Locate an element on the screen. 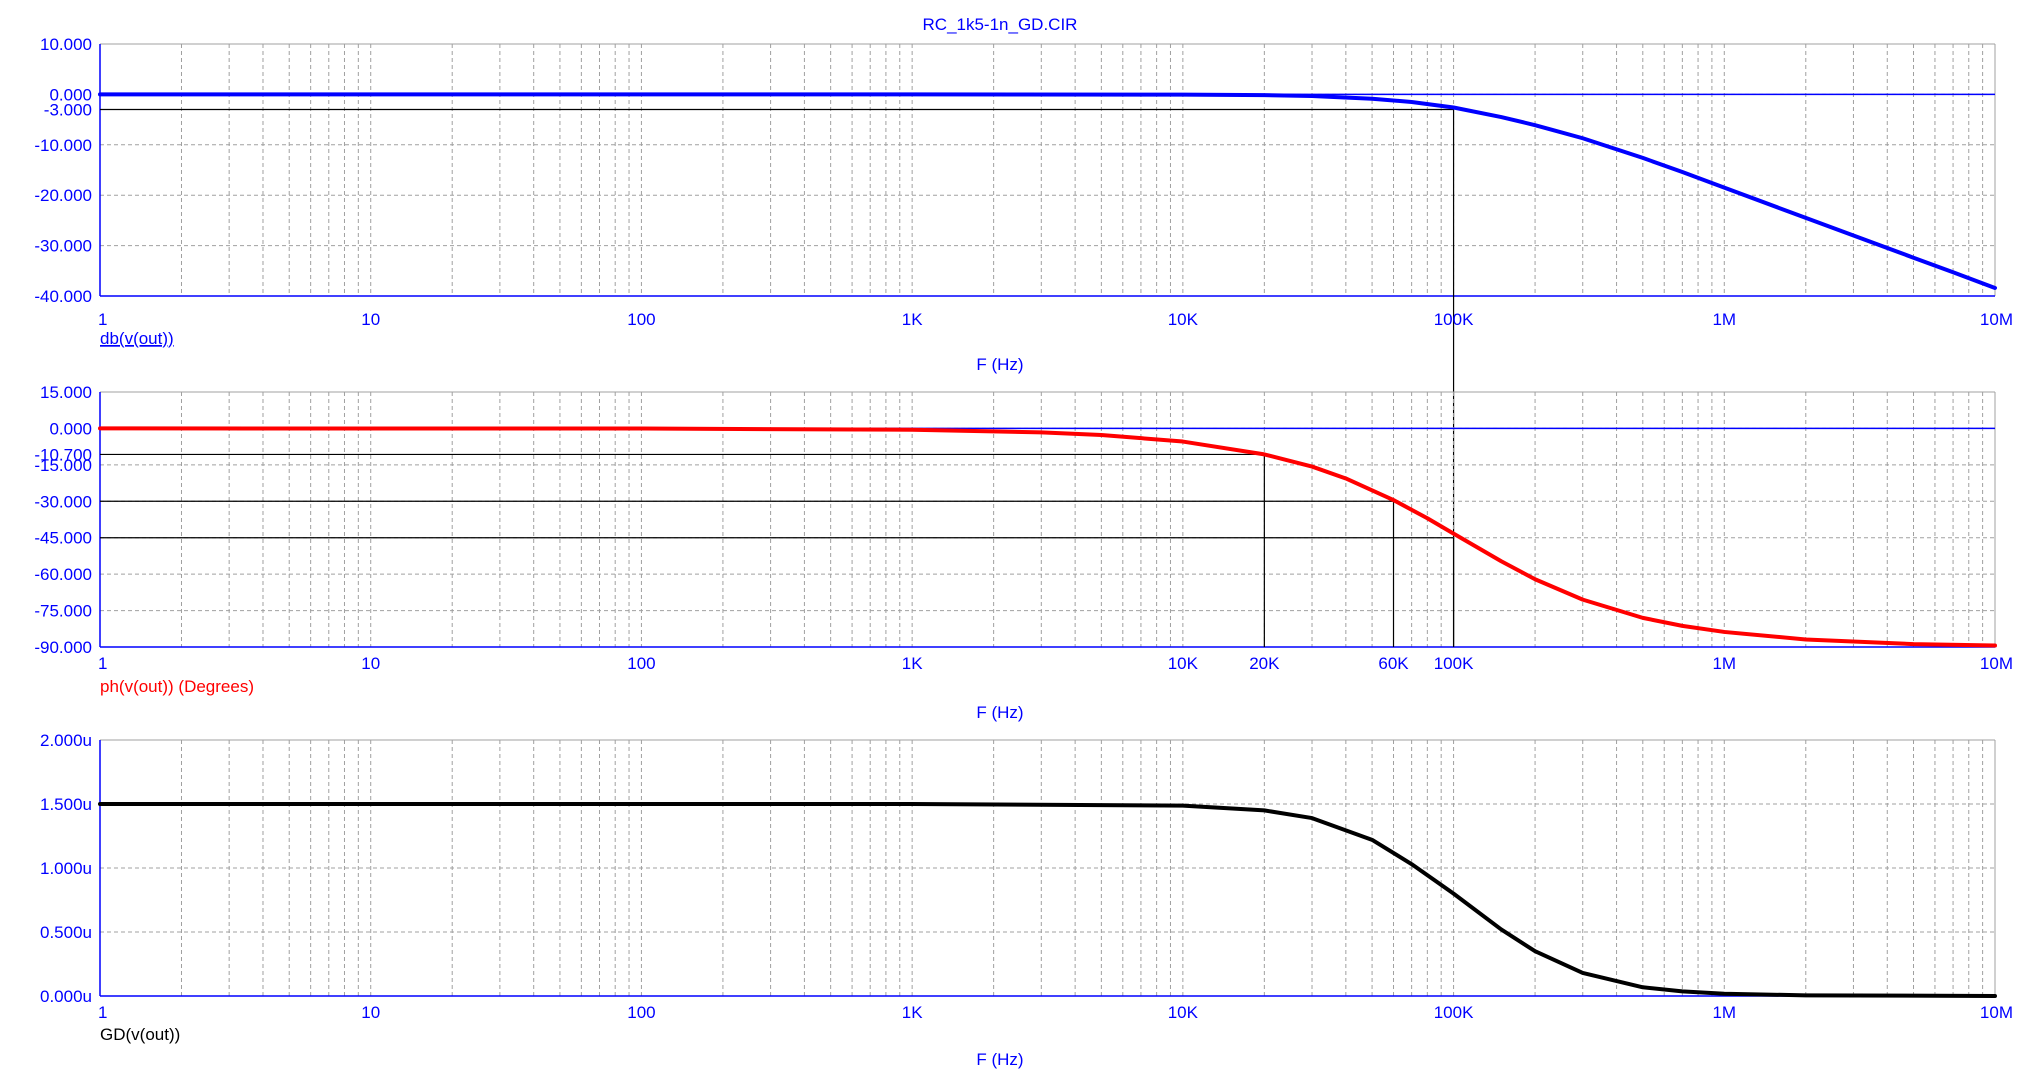 This screenshot has height=1071, width=2018. y-tick-label: -15.000 is located at coordinates (63, 465).